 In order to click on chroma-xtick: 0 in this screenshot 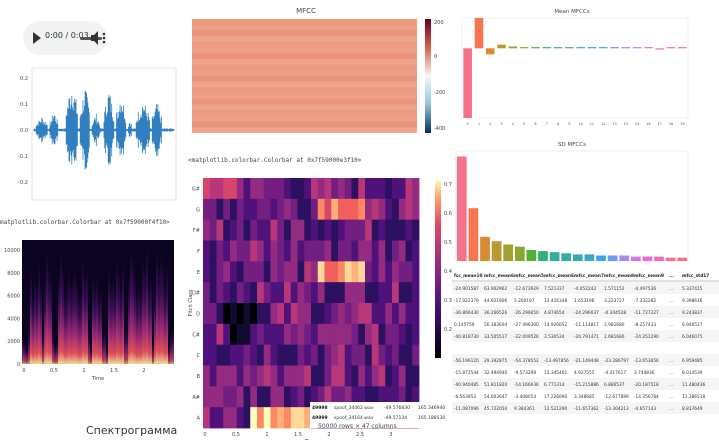, I will do `click(204, 435)`.